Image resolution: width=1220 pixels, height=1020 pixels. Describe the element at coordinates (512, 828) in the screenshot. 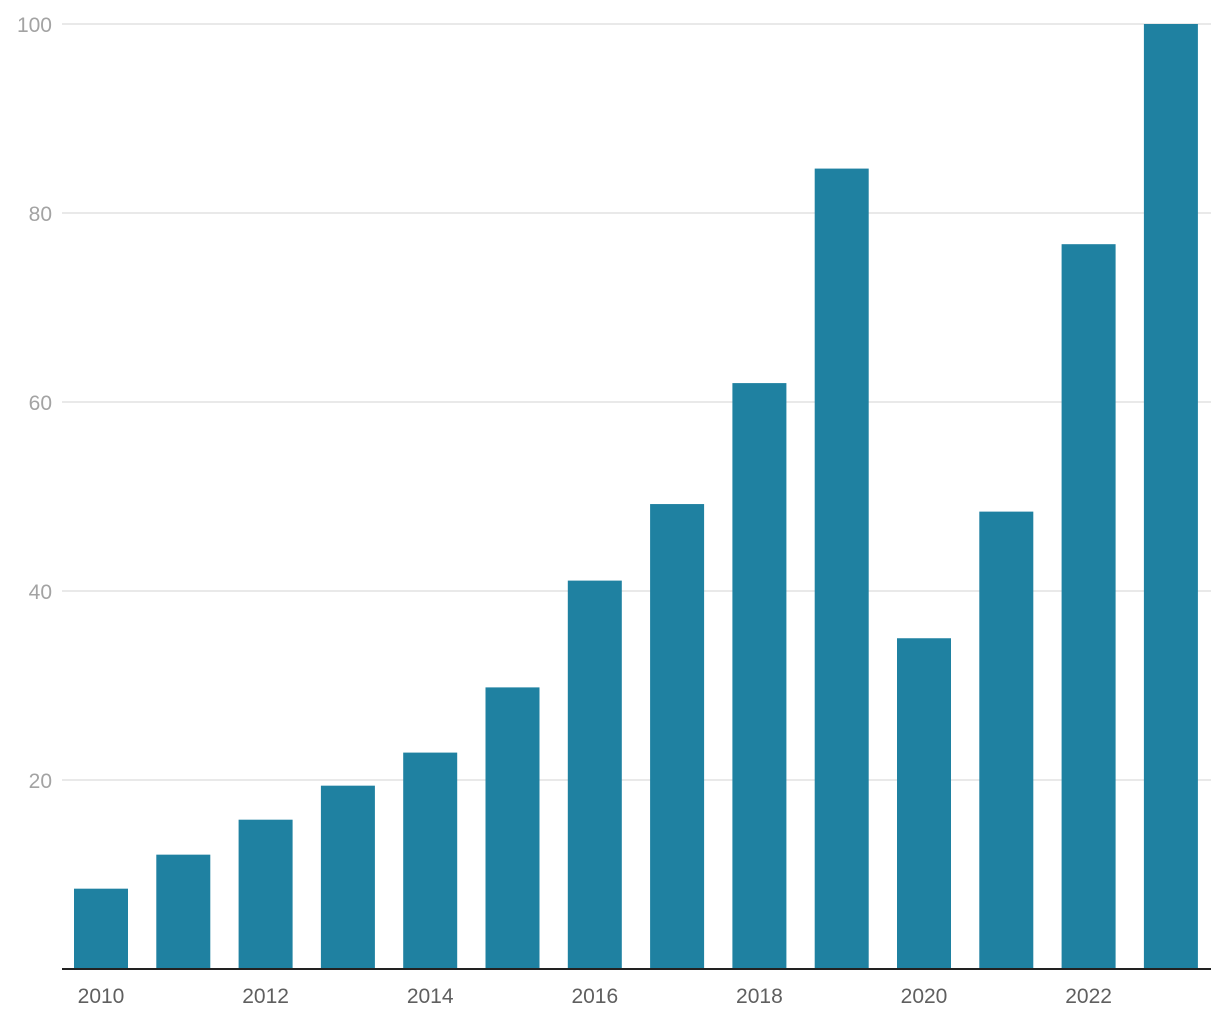

I see `bar-2015` at that location.